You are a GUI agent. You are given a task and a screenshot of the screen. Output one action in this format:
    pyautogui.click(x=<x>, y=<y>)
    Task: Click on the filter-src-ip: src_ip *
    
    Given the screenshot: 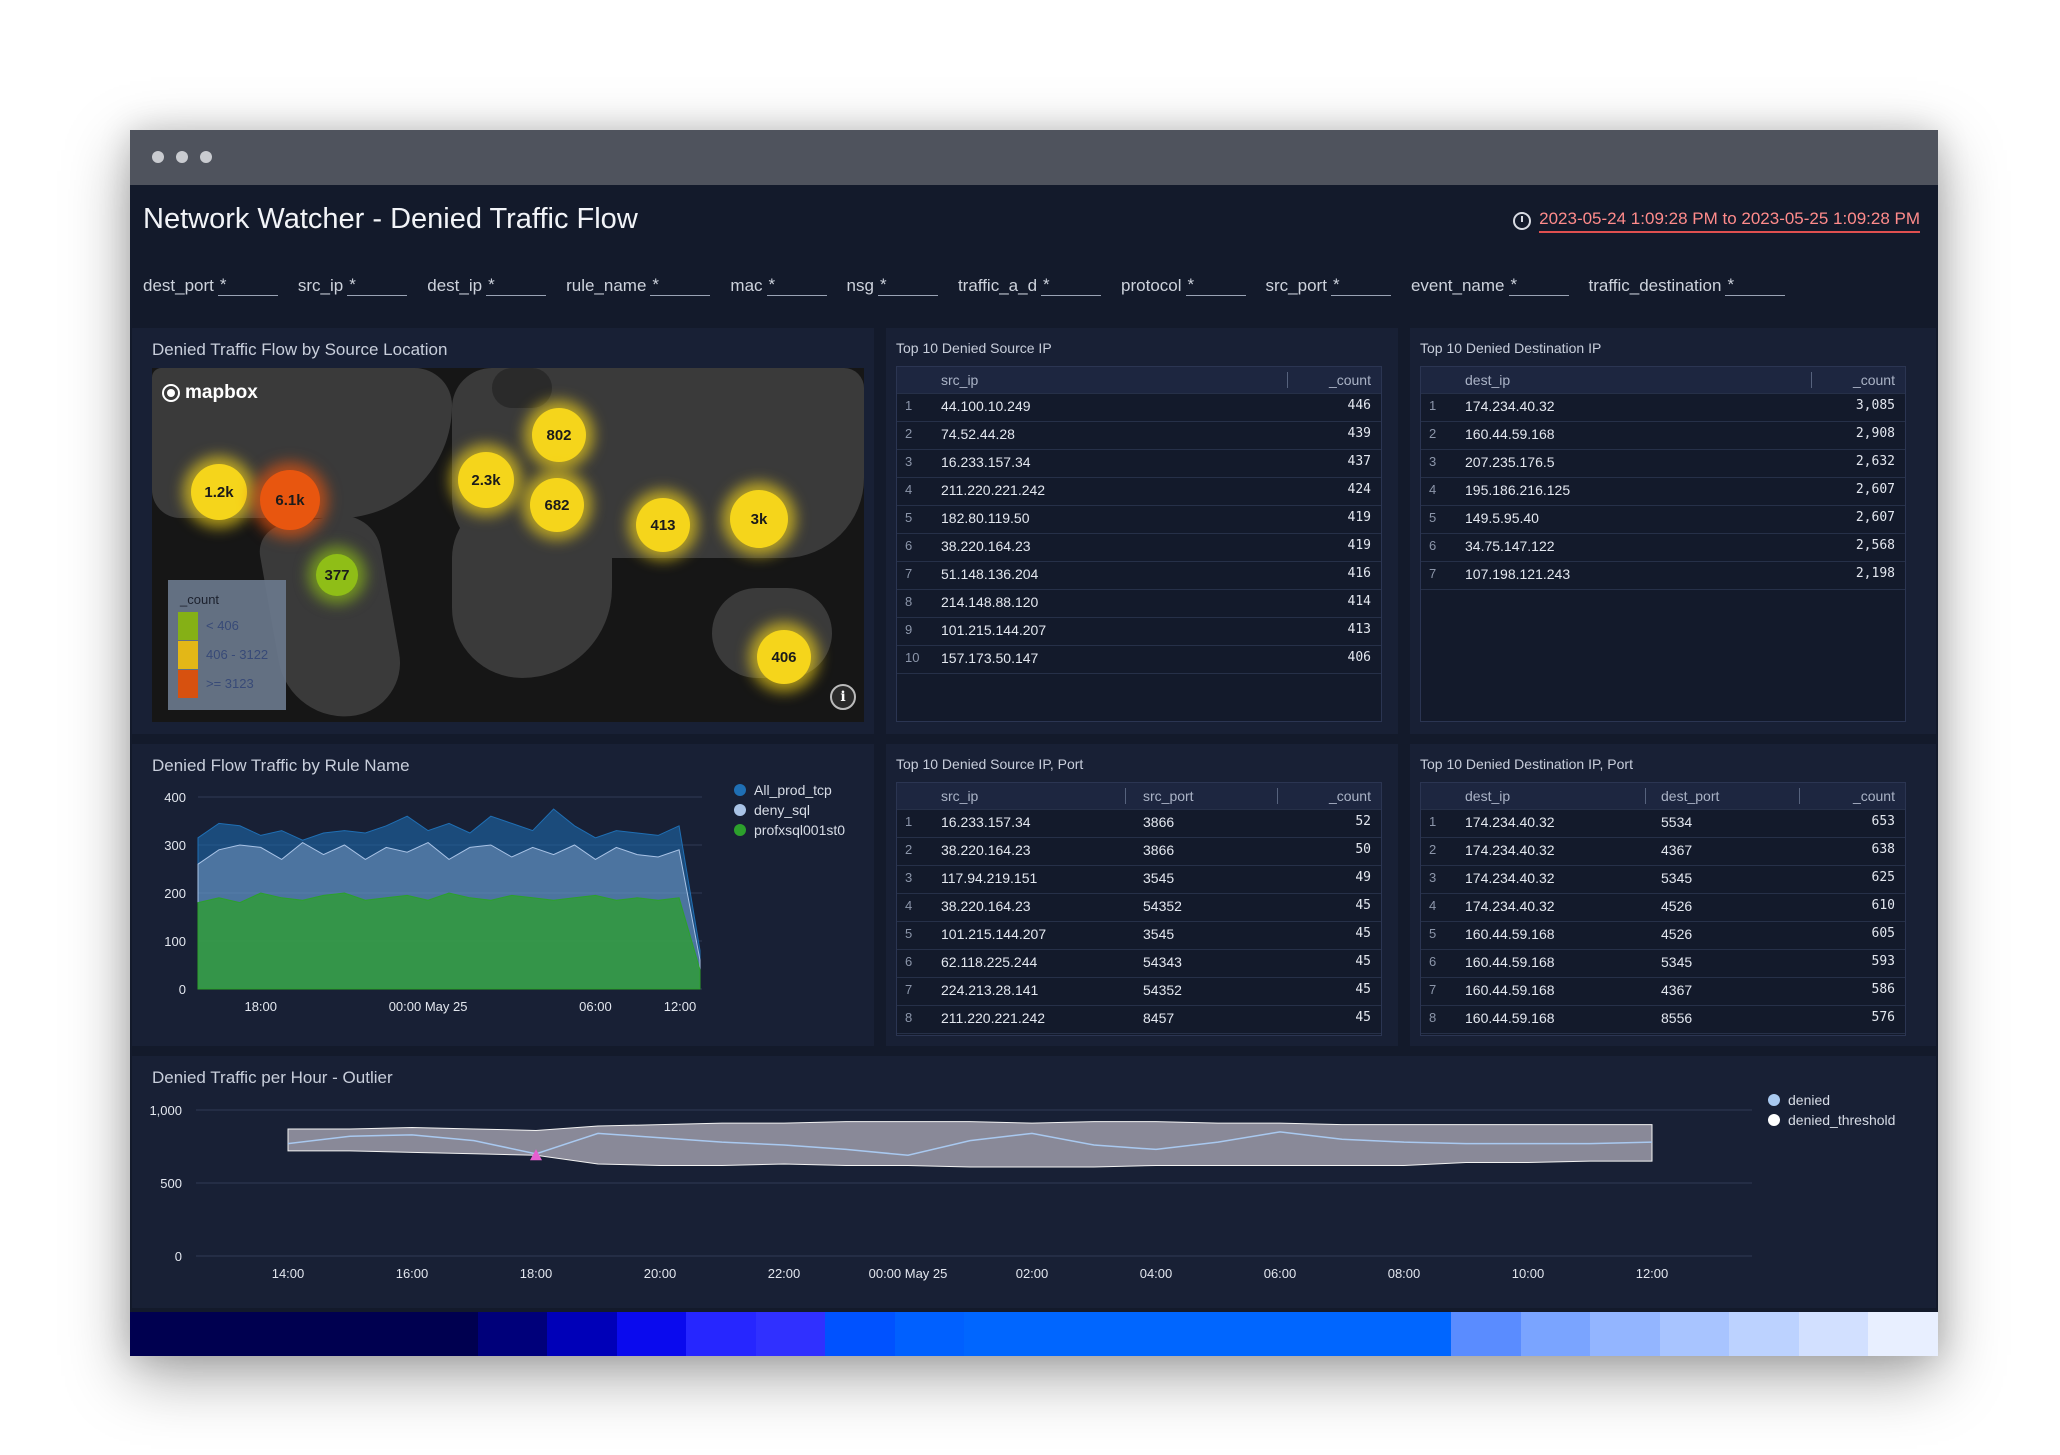 What is the action you would take?
    pyautogui.click(x=353, y=285)
    